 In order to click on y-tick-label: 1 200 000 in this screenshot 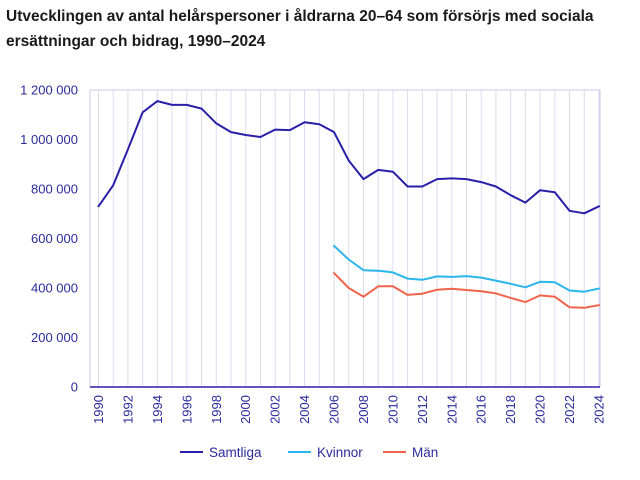, I will do `click(49, 90)`.